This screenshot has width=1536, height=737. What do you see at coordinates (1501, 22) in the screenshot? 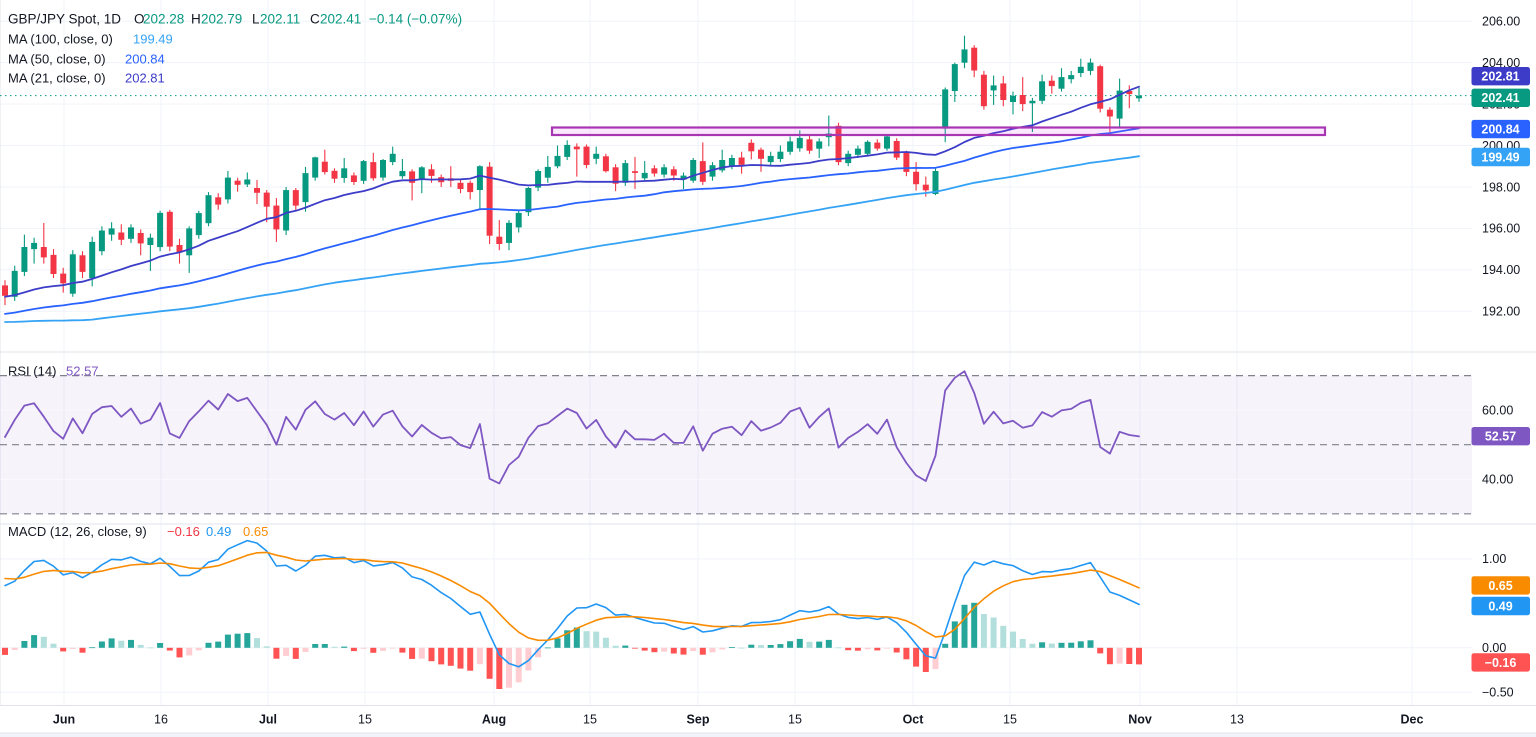
I see `svg-text: 206.00` at bounding box center [1501, 22].